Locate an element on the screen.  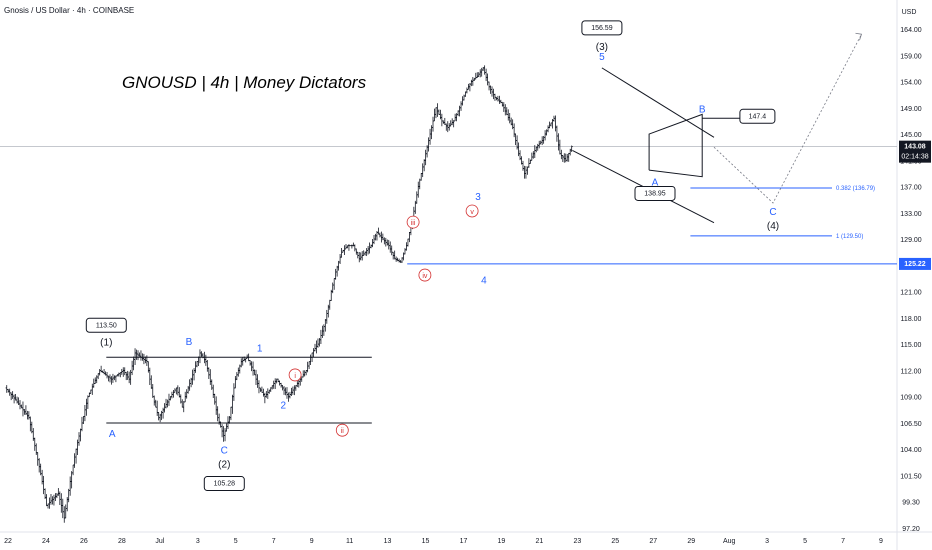
wave-label: 3 is located at coordinates (478, 197).